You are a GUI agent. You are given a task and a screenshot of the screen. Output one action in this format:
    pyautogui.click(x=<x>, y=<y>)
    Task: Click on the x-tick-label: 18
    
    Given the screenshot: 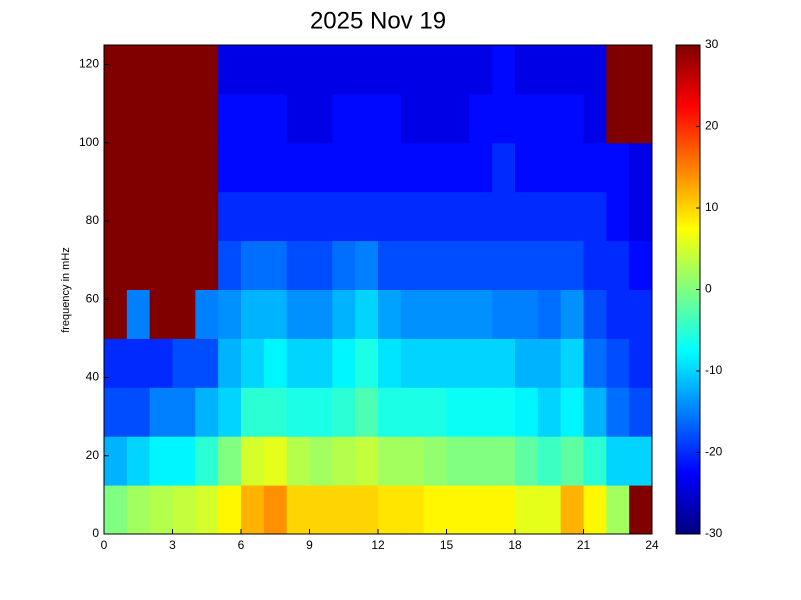 What is the action you would take?
    pyautogui.click(x=515, y=545)
    